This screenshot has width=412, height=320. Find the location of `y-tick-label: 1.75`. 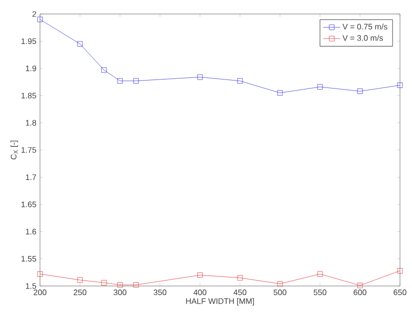

y-tick-label: 1.75 is located at coordinates (29, 150).